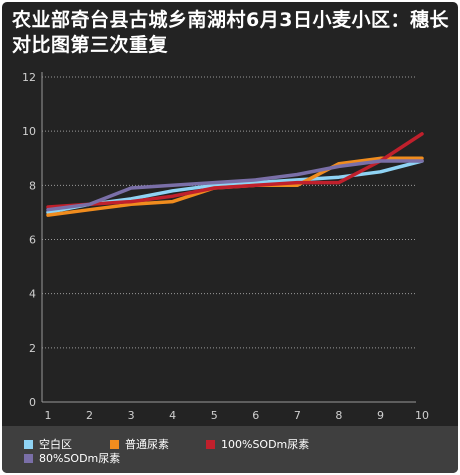 The image size is (460, 475). What do you see at coordinates (422, 415) in the screenshot?
I see `x-tick-label: 10` at bounding box center [422, 415].